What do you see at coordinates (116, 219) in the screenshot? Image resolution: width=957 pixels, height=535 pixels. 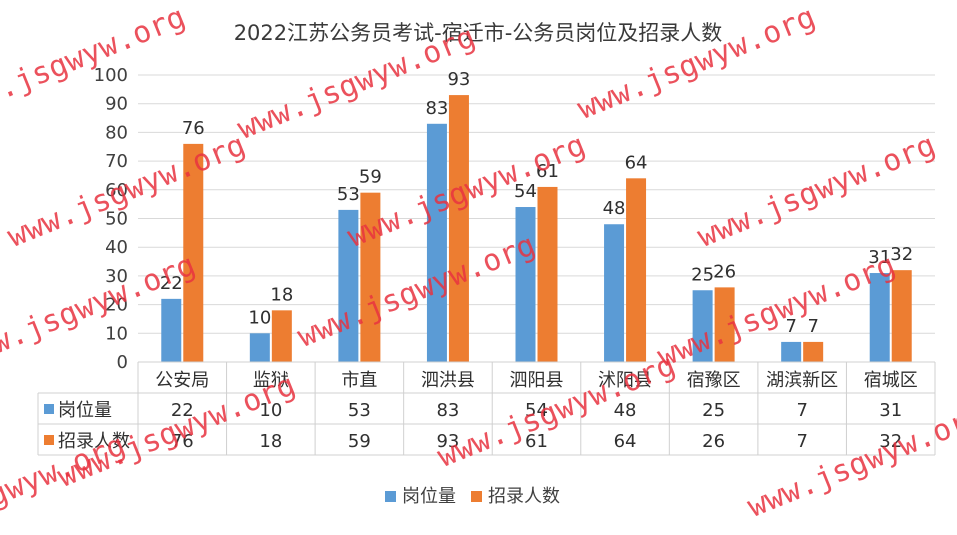 I see `y-tick-label: 50` at bounding box center [116, 219].